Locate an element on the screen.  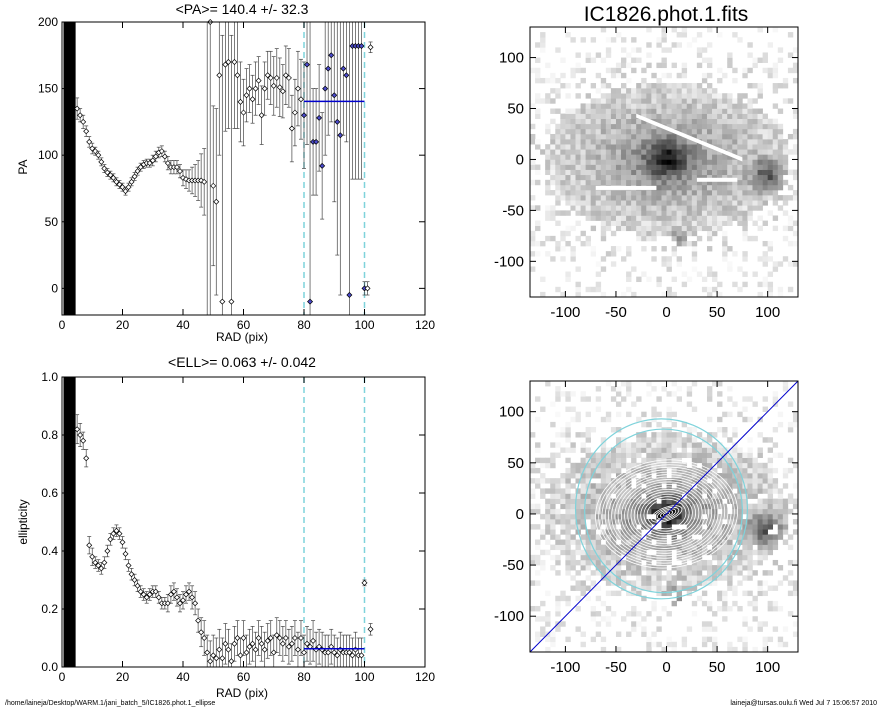
image-title: IC1826.phot.1.fits is located at coordinates (666, 14).